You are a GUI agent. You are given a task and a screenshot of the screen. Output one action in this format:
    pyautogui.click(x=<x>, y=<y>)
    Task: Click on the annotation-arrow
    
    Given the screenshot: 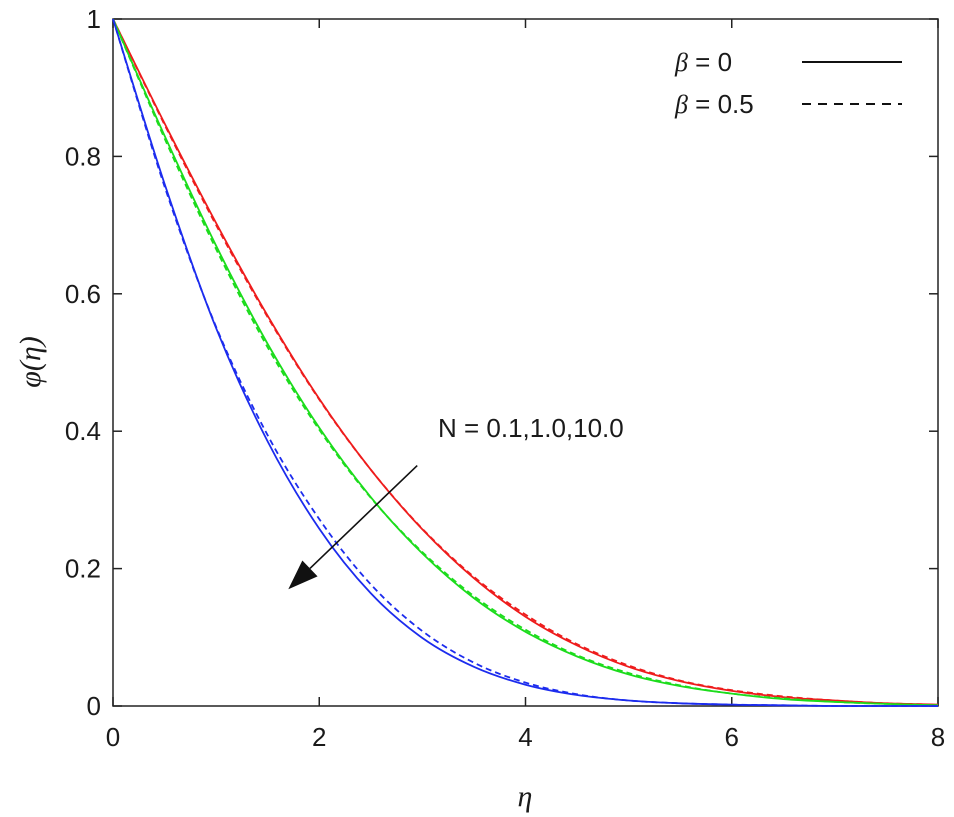 What is the action you would take?
    pyautogui.click(x=353, y=527)
    